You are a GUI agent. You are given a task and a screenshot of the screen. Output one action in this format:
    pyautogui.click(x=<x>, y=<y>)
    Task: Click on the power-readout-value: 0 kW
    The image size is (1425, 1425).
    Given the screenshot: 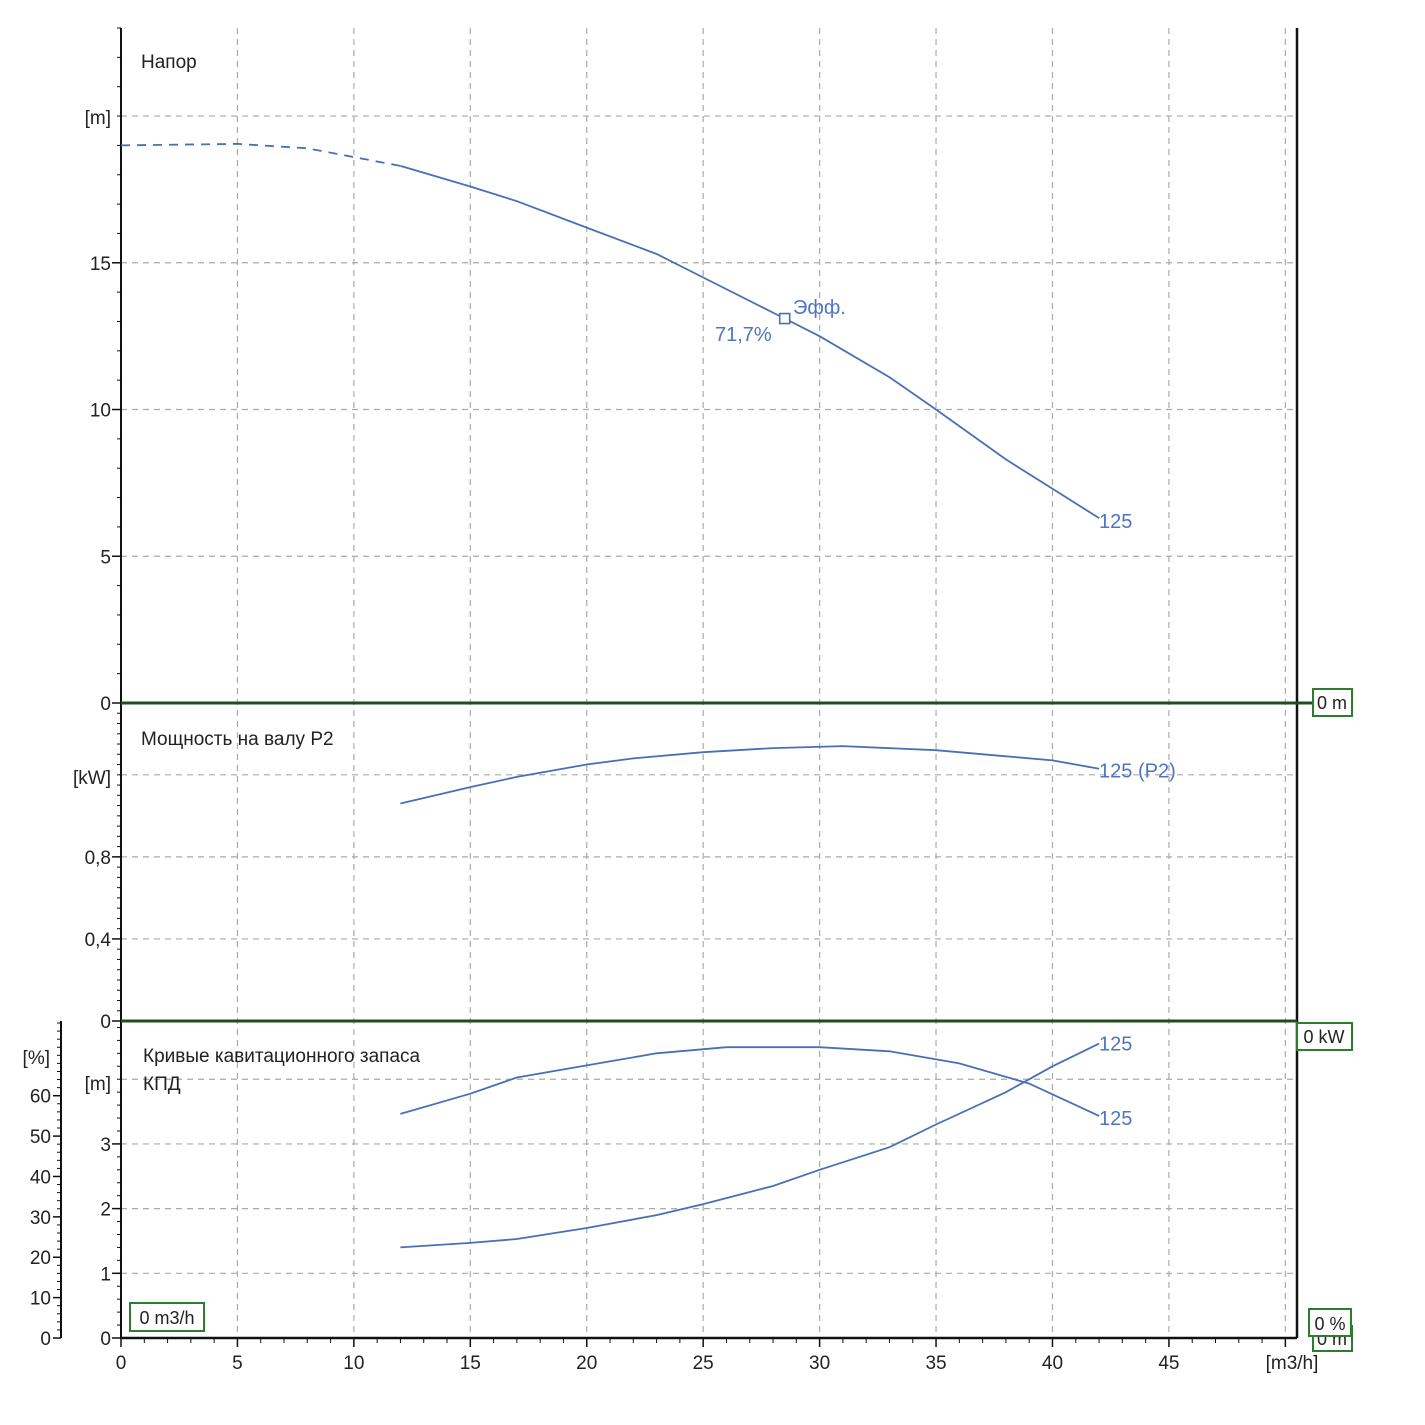 What is the action you would take?
    pyautogui.click(x=1323, y=1037)
    